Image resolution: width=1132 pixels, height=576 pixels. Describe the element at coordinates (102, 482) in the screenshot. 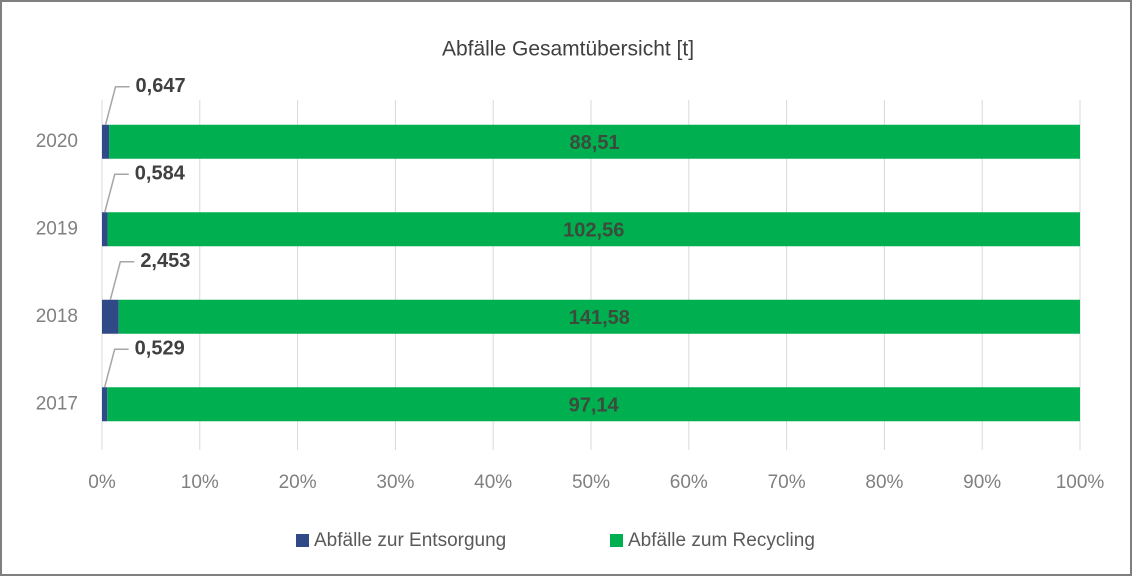

I see `x-tick-label: 0%` at that location.